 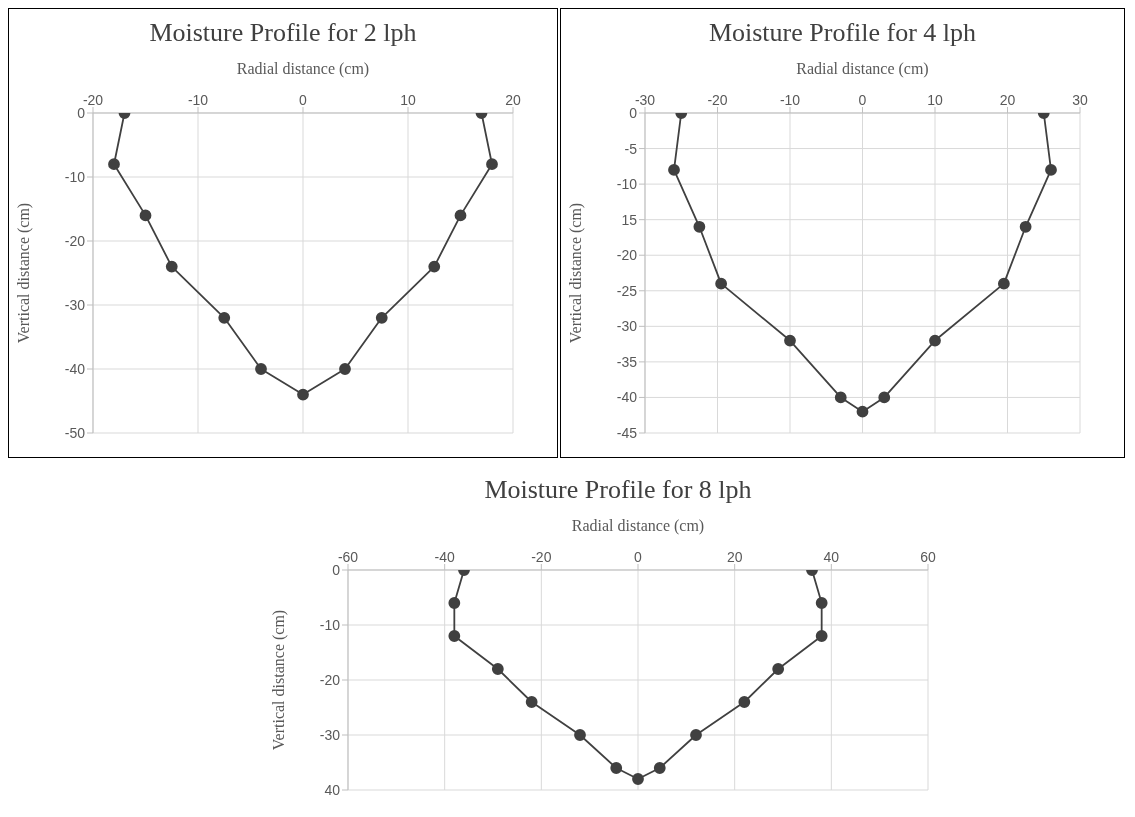 What do you see at coordinates (332, 789) in the screenshot?
I see `y-tick-label: 40` at bounding box center [332, 789].